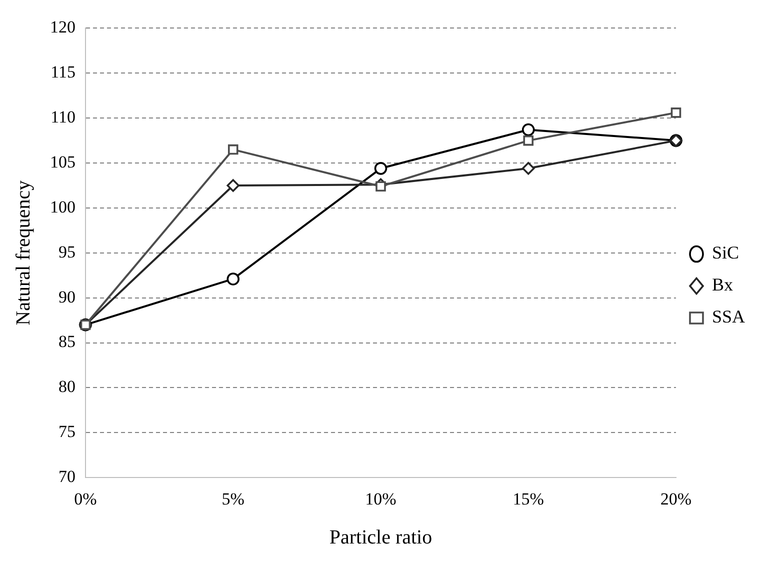 The height and width of the screenshot is (562, 773). I want to click on y-tick-label: 85, so click(67, 342).